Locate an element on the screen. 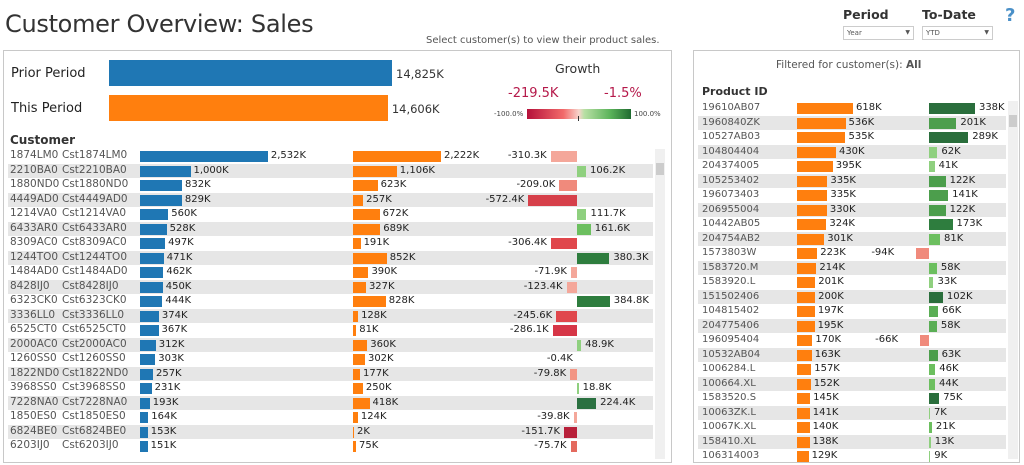 This screenshot has height=465, width=1024. growth-value: 18.8K is located at coordinates (597, 387).